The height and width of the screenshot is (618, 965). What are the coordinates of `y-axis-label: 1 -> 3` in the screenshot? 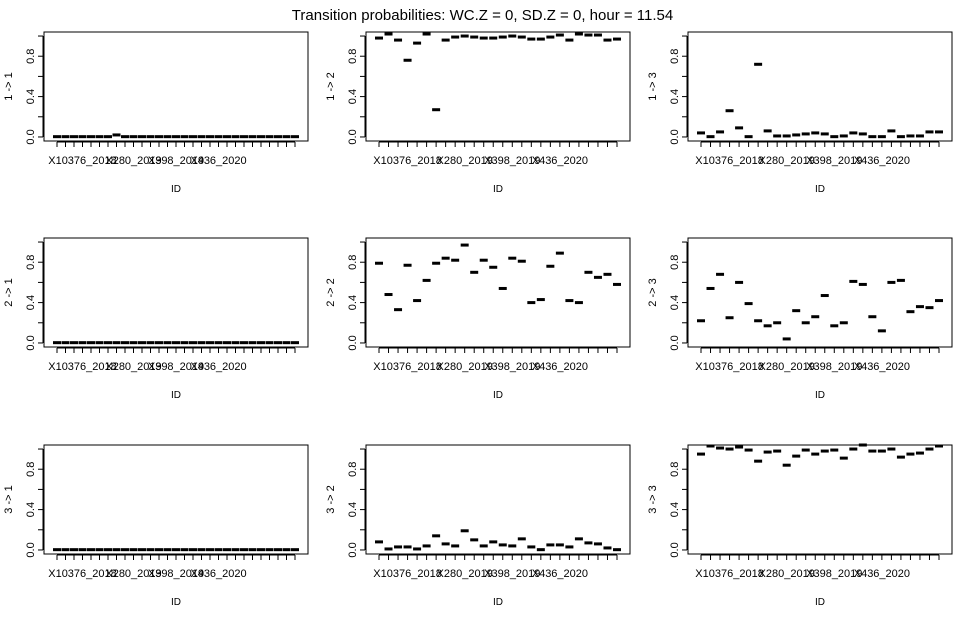 It's located at (653, 86).